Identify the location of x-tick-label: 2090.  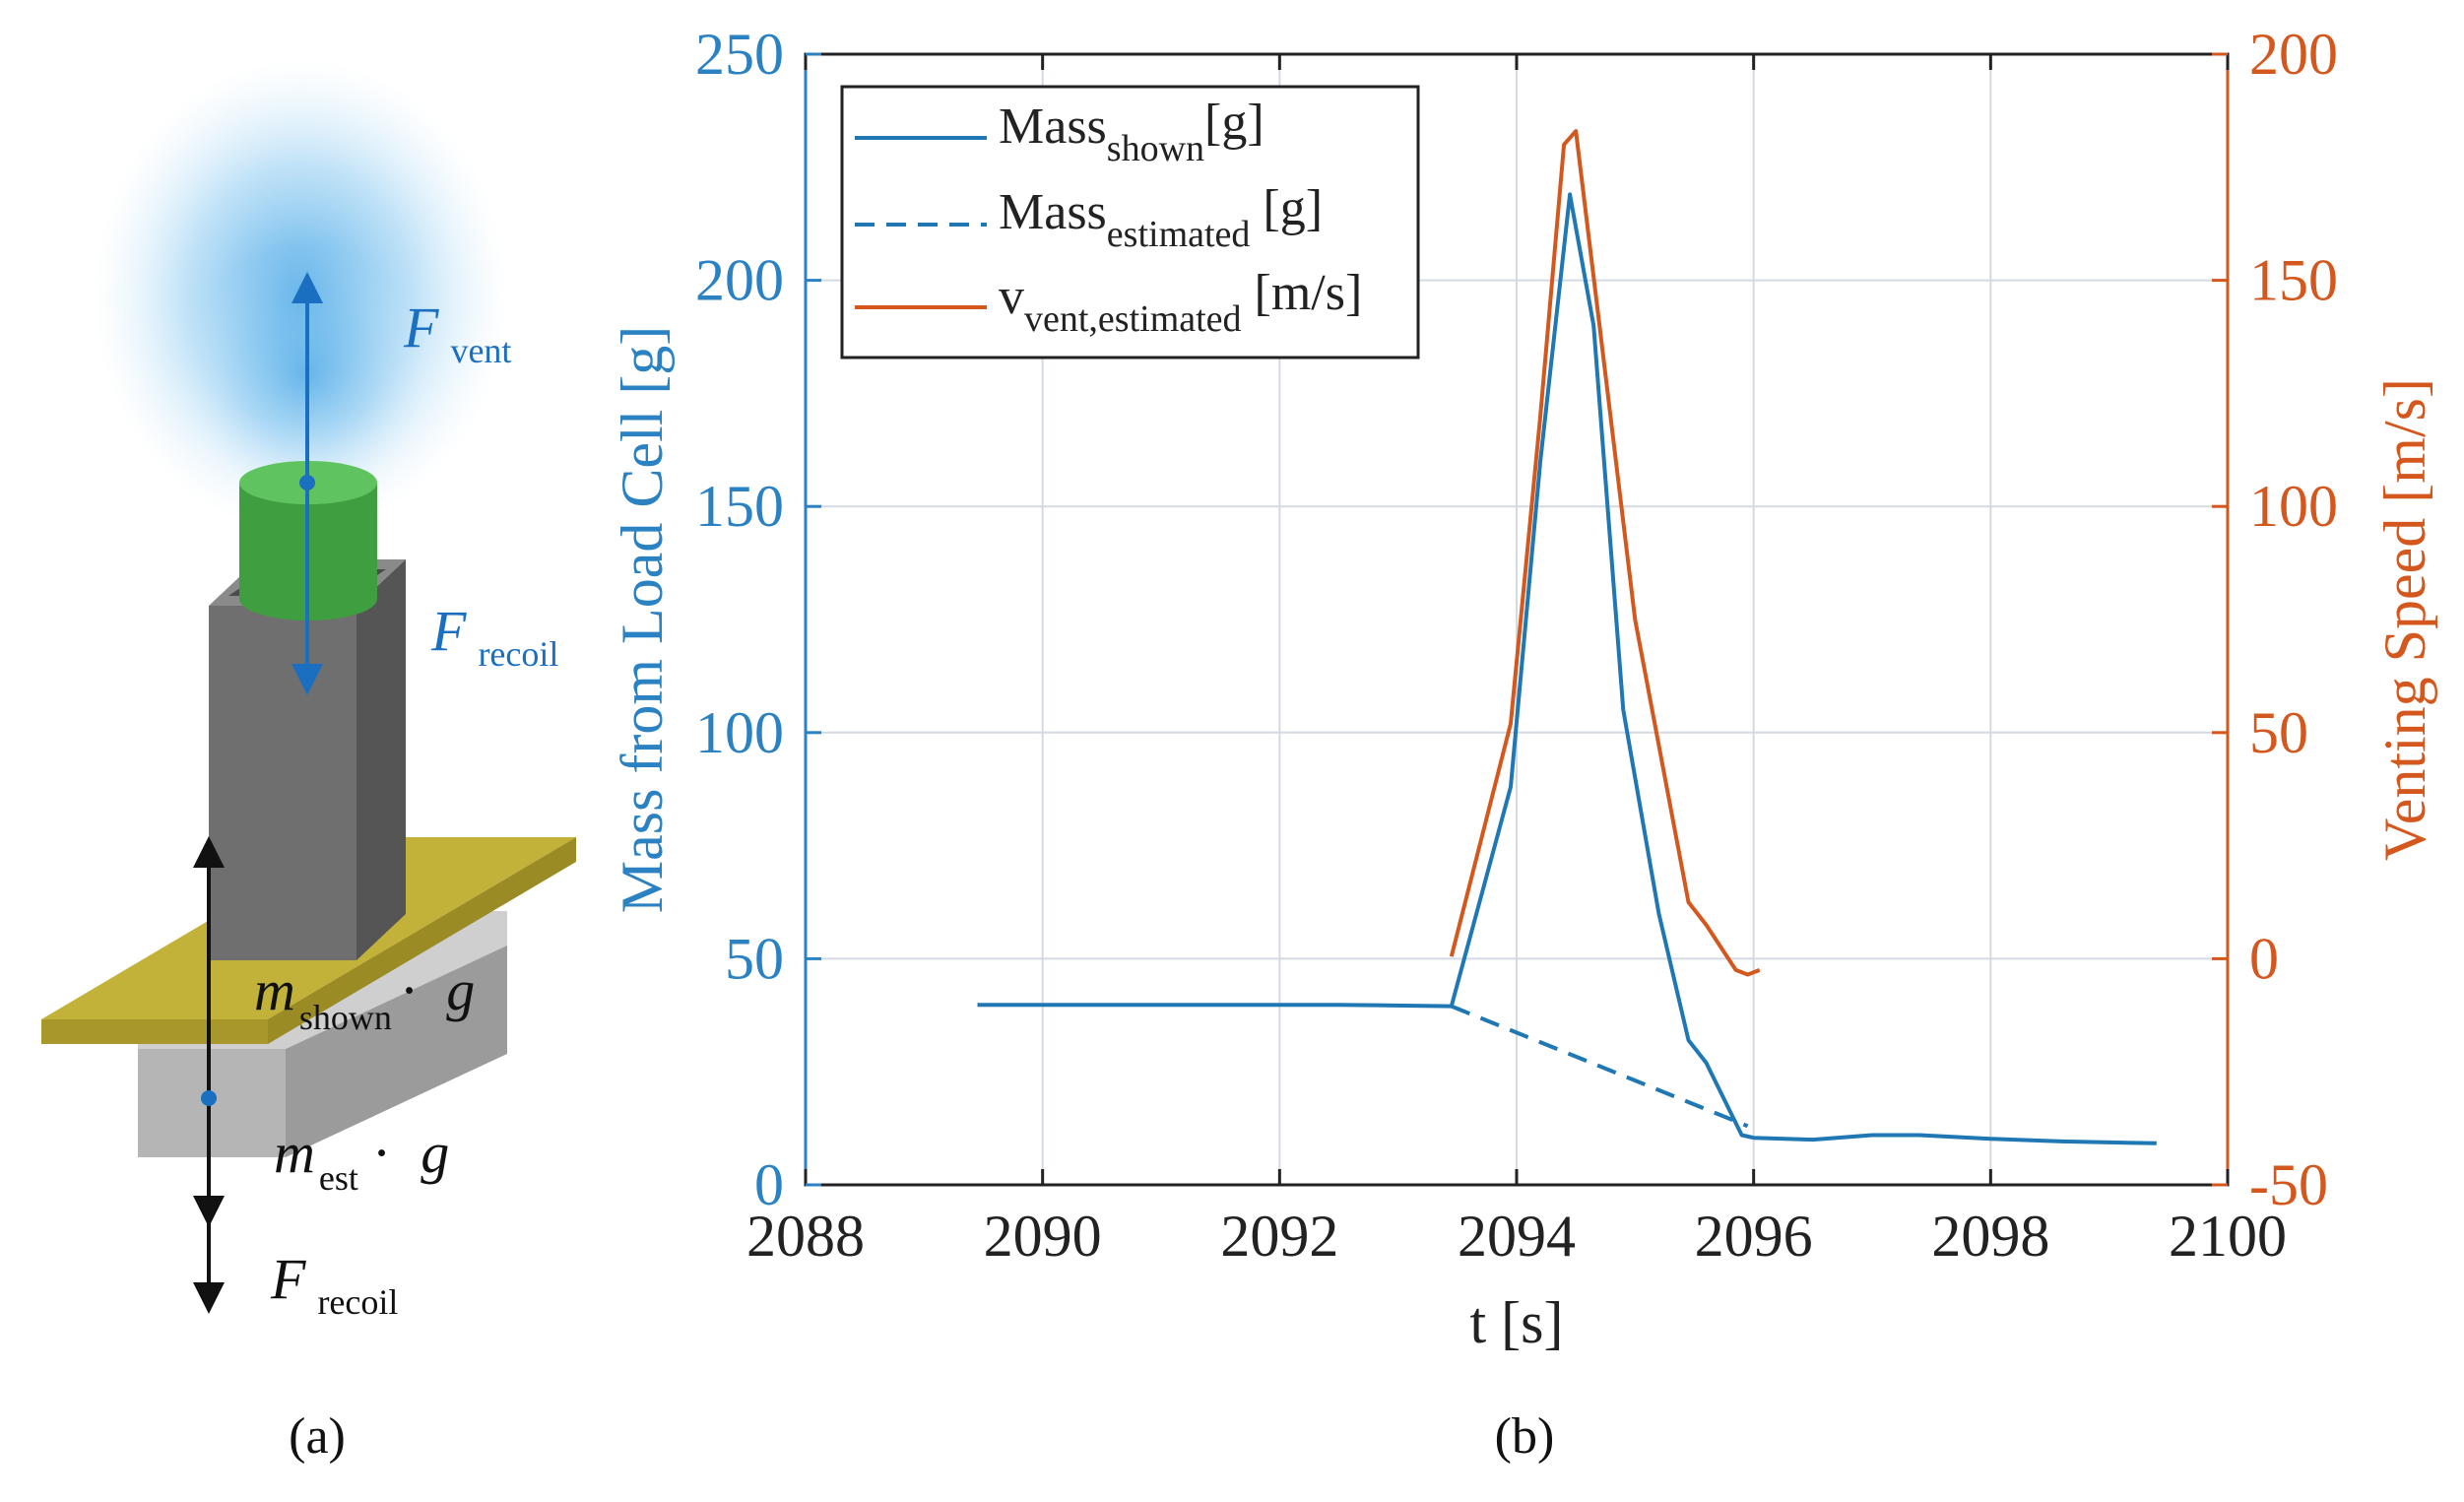
(1043, 1236).